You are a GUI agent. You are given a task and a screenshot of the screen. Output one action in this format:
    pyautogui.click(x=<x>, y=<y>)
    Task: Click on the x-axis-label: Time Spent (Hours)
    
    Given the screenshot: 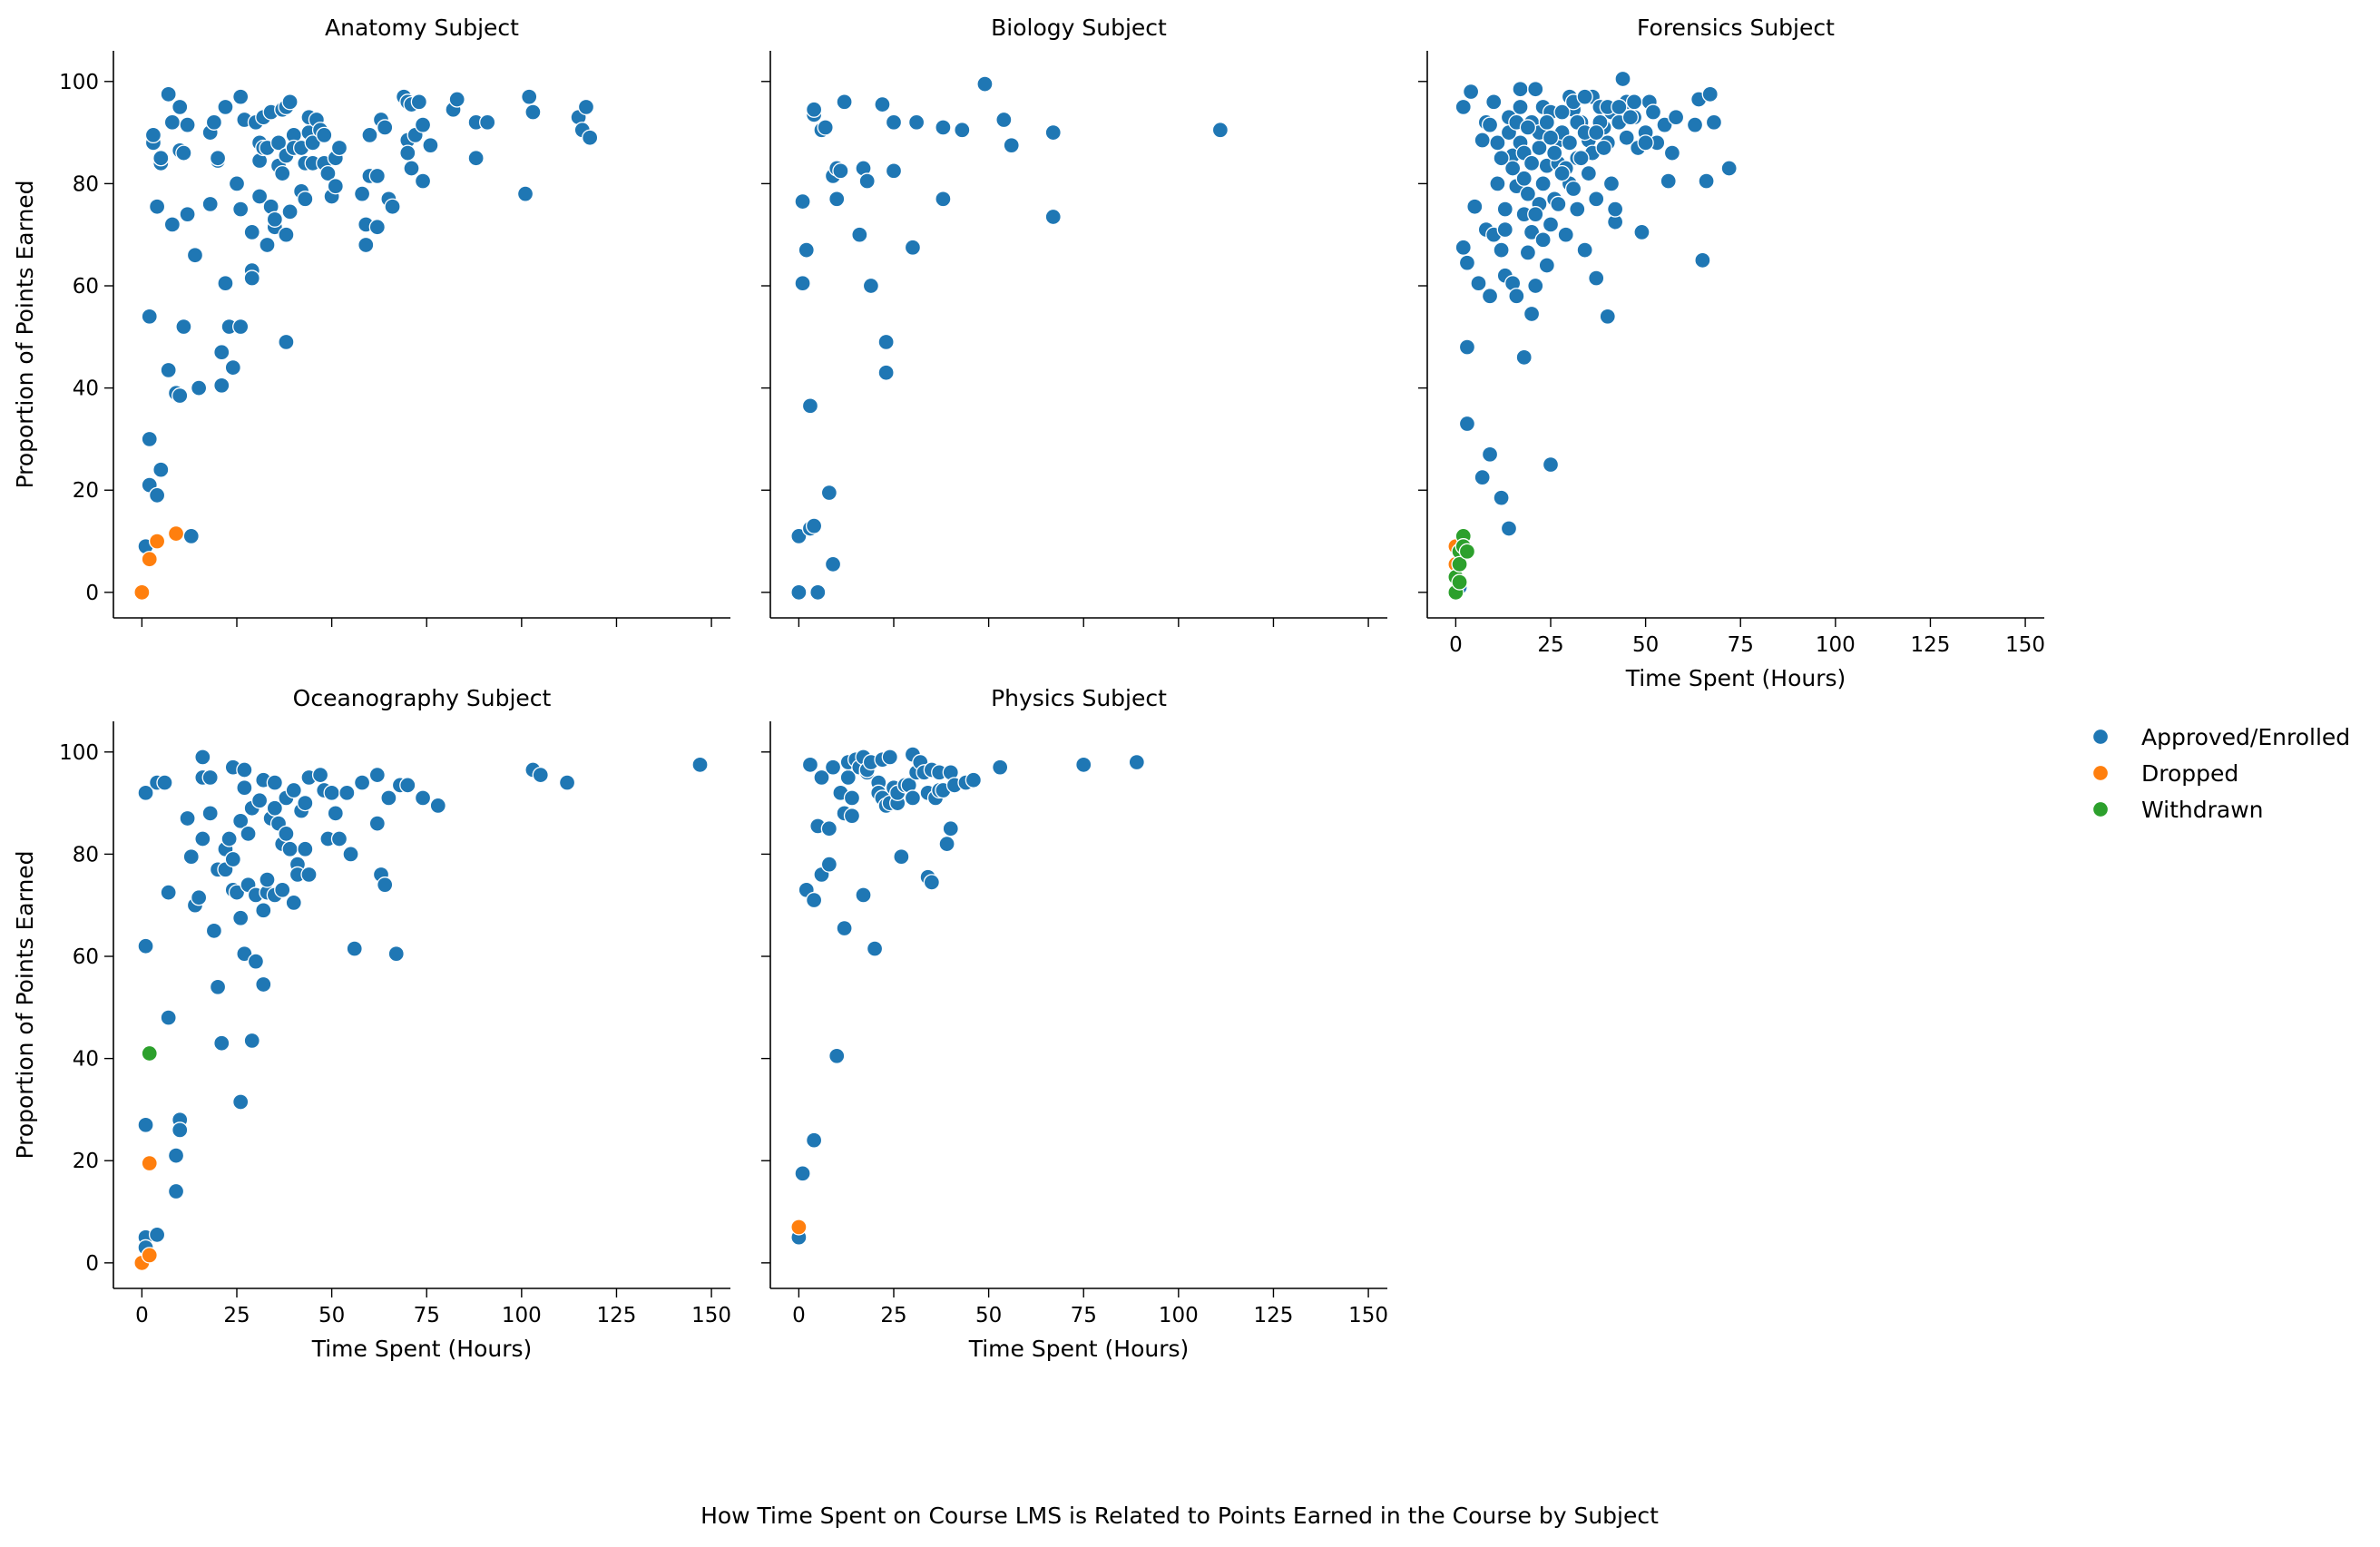 What is the action you would take?
    pyautogui.click(x=422, y=1349)
    